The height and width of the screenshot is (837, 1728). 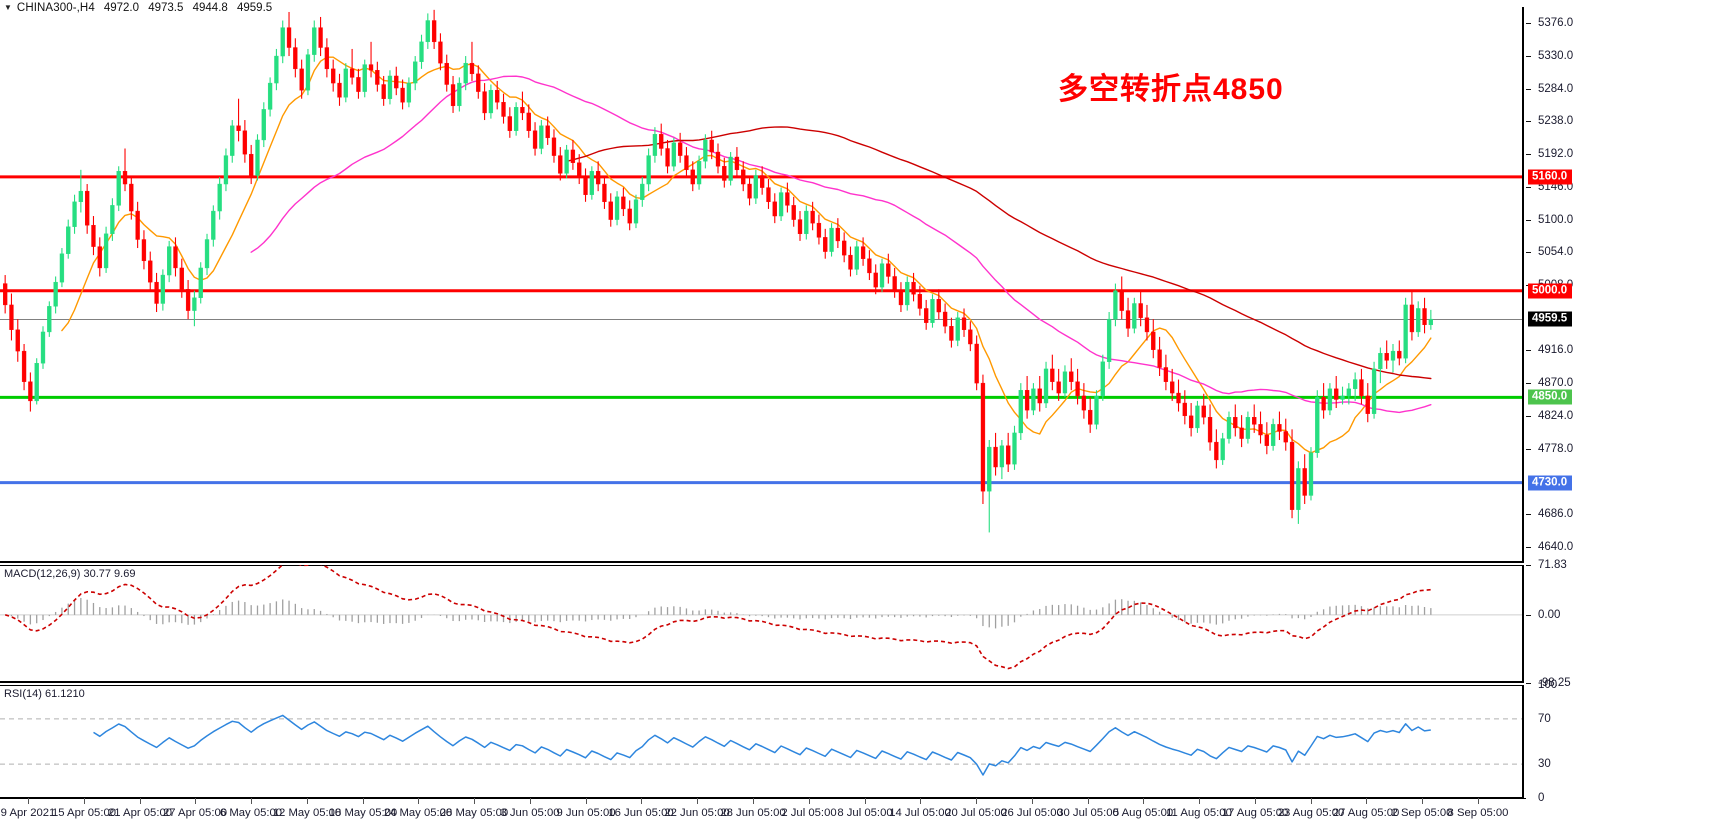 I want to click on price-badge-4959.5: 4959.5, so click(x=1550, y=319).